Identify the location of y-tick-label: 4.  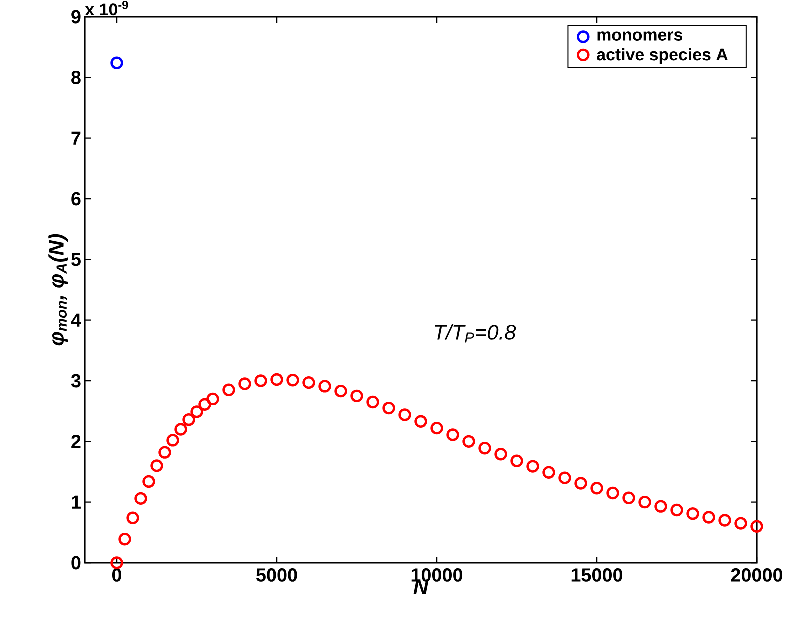
(76, 320).